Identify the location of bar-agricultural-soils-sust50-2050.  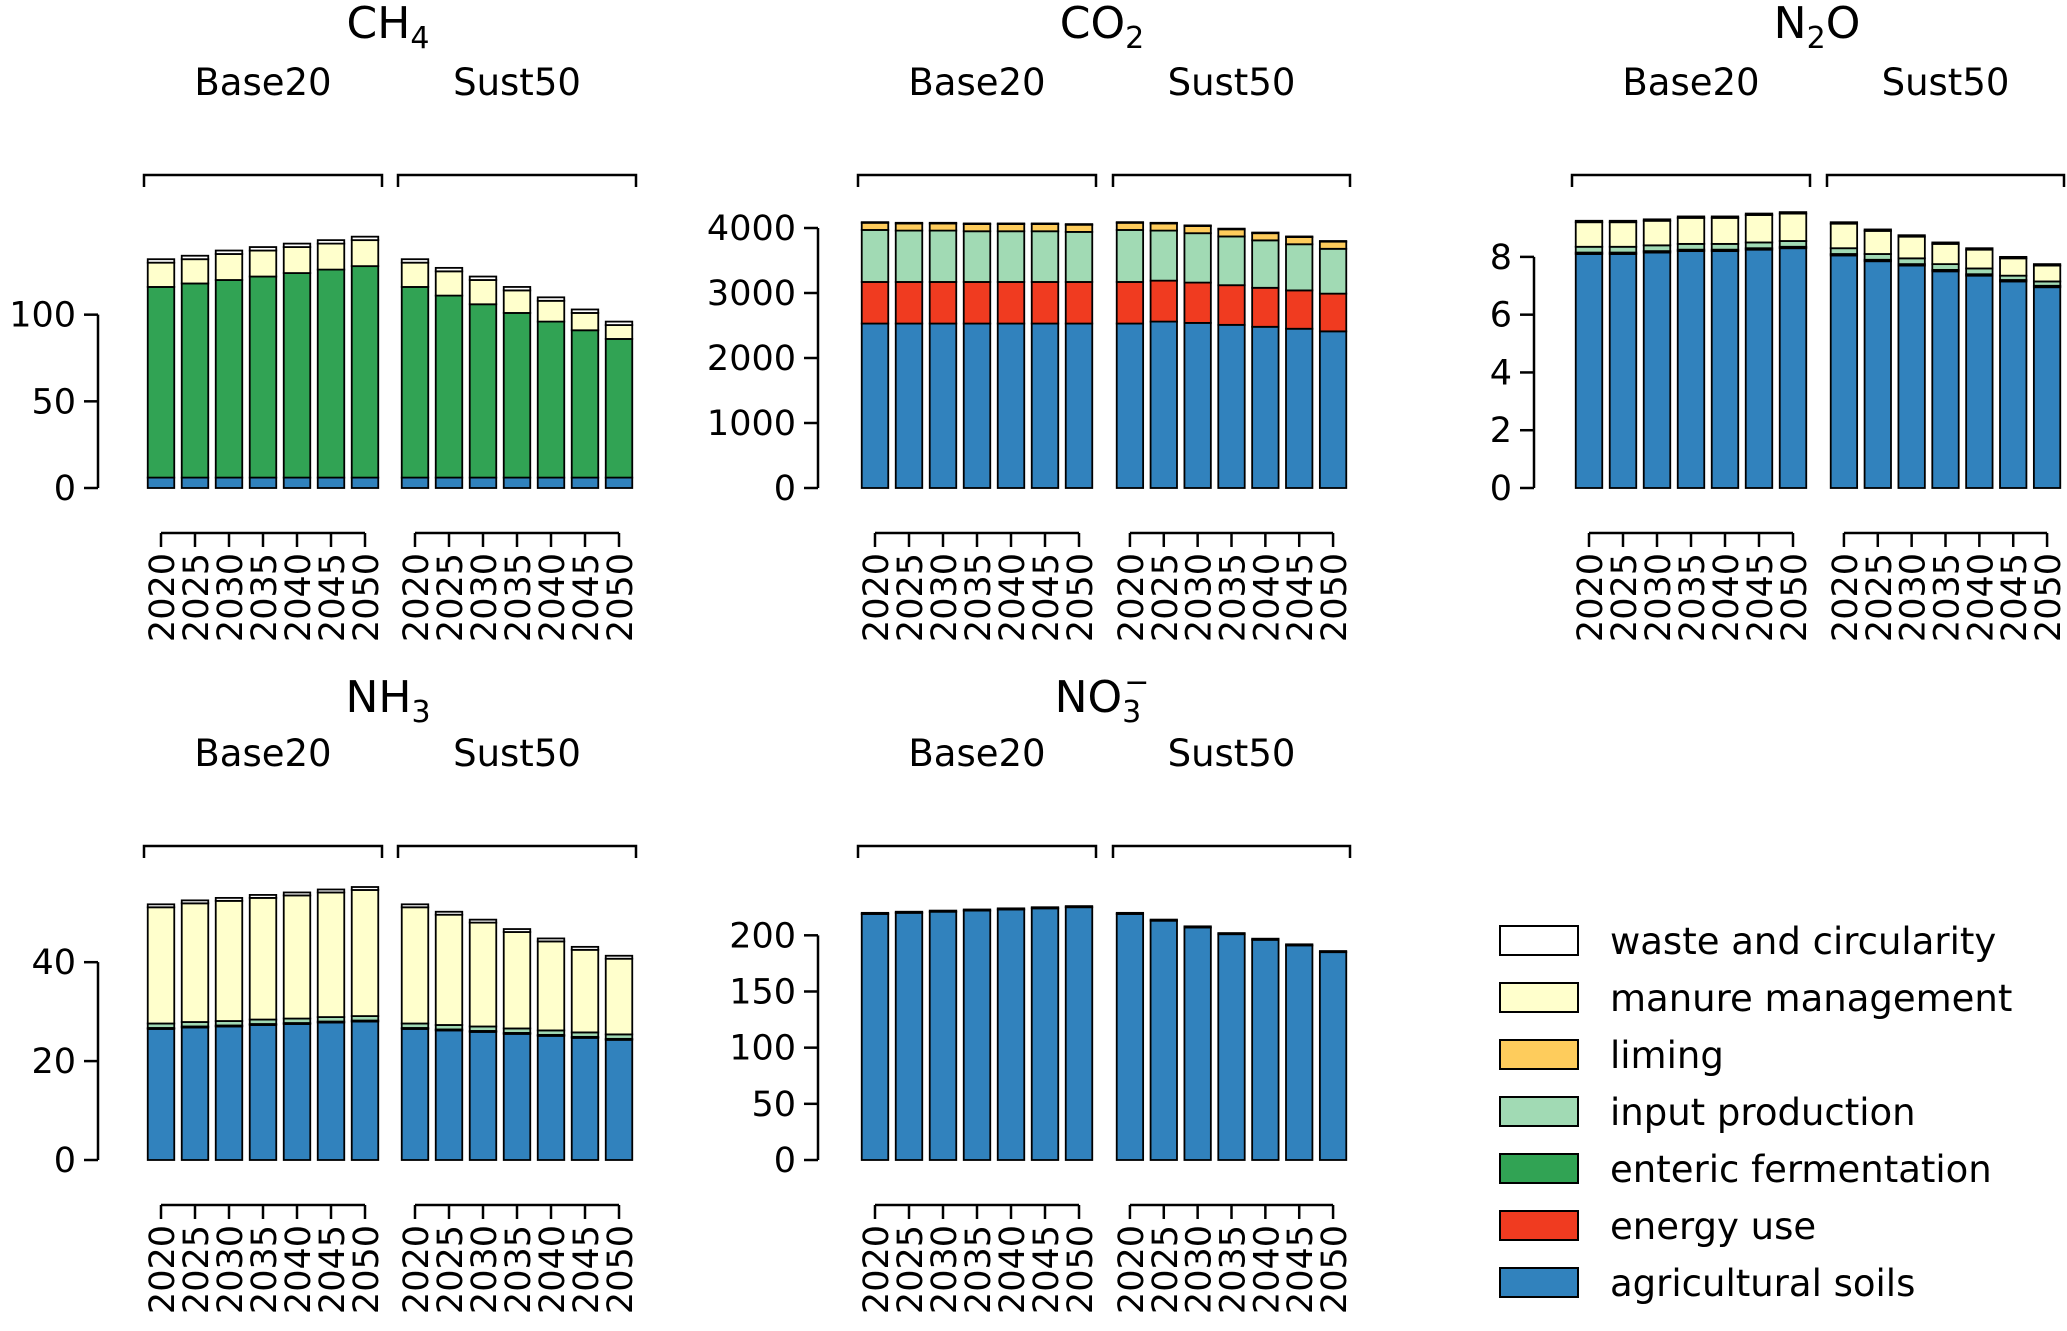
(619, 482).